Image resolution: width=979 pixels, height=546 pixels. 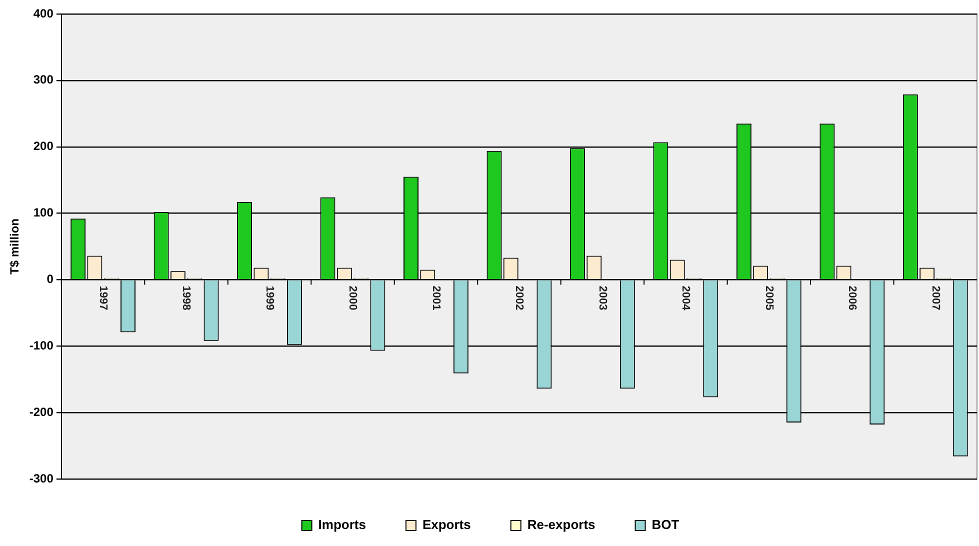 I want to click on x-tick-label: 2001, so click(x=436, y=298).